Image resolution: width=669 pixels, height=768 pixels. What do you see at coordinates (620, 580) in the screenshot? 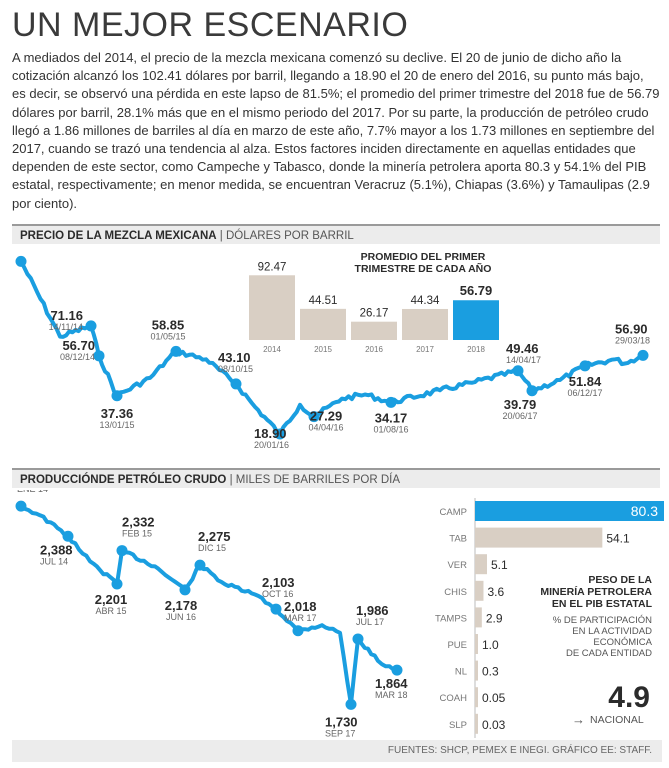
I see `hbar-chart-title: PESO DE LA` at bounding box center [620, 580].